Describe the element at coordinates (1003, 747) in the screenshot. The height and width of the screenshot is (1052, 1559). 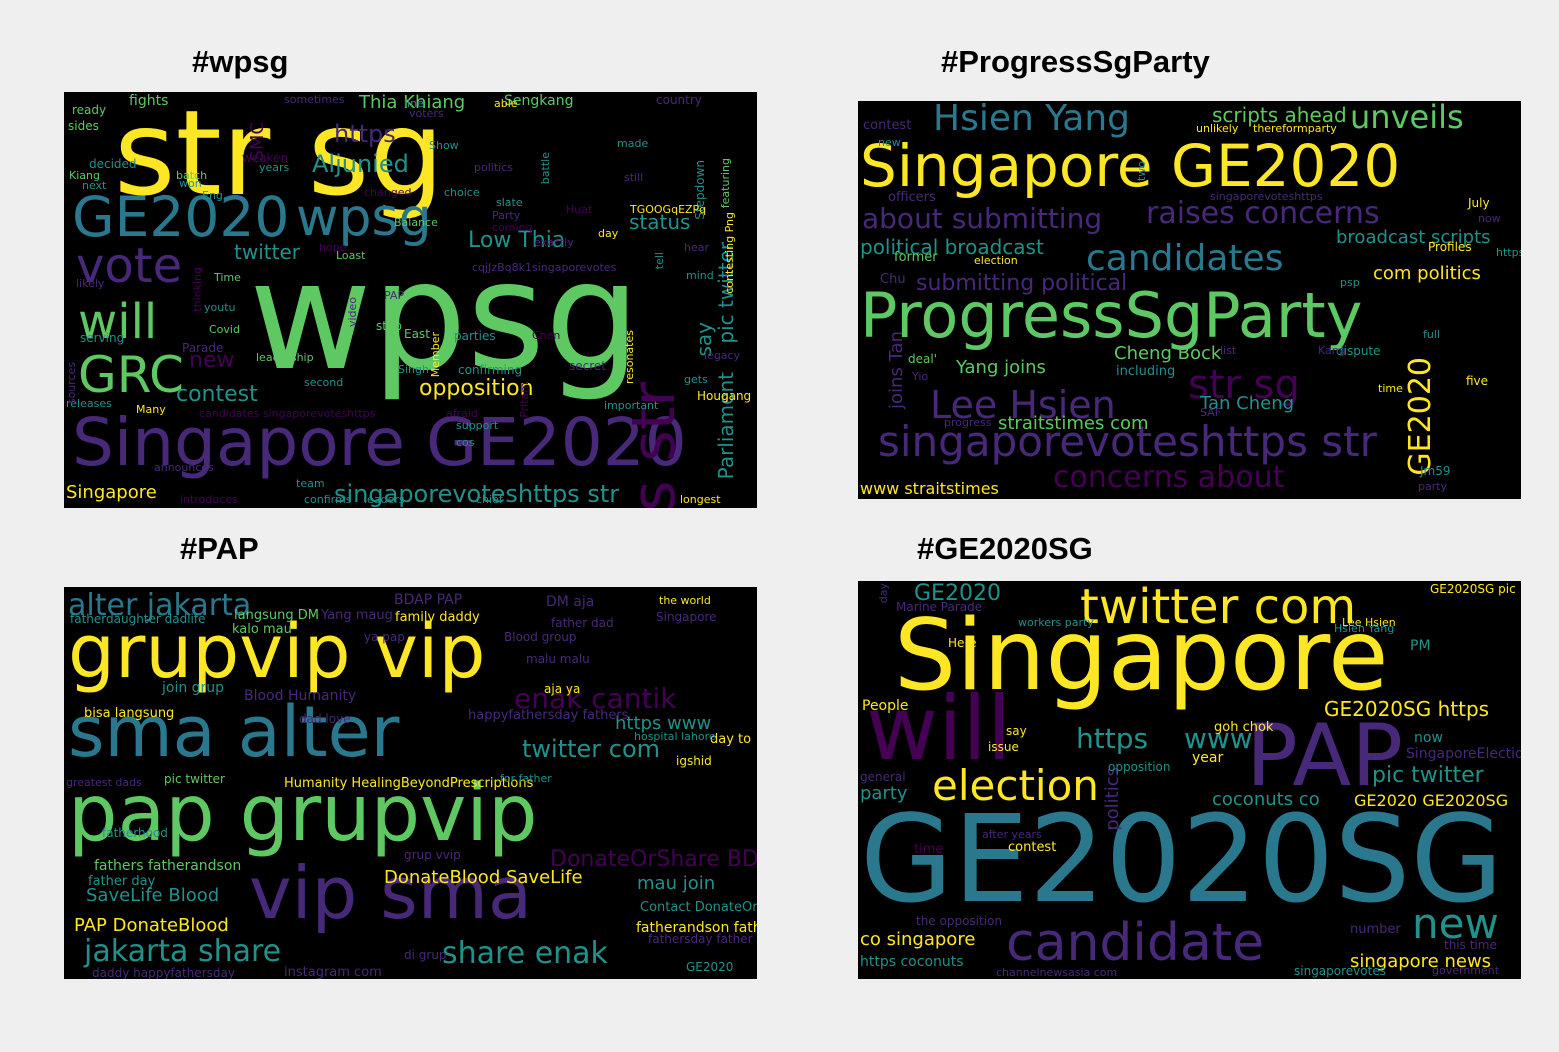
I see `cloud-word: issue` at that location.